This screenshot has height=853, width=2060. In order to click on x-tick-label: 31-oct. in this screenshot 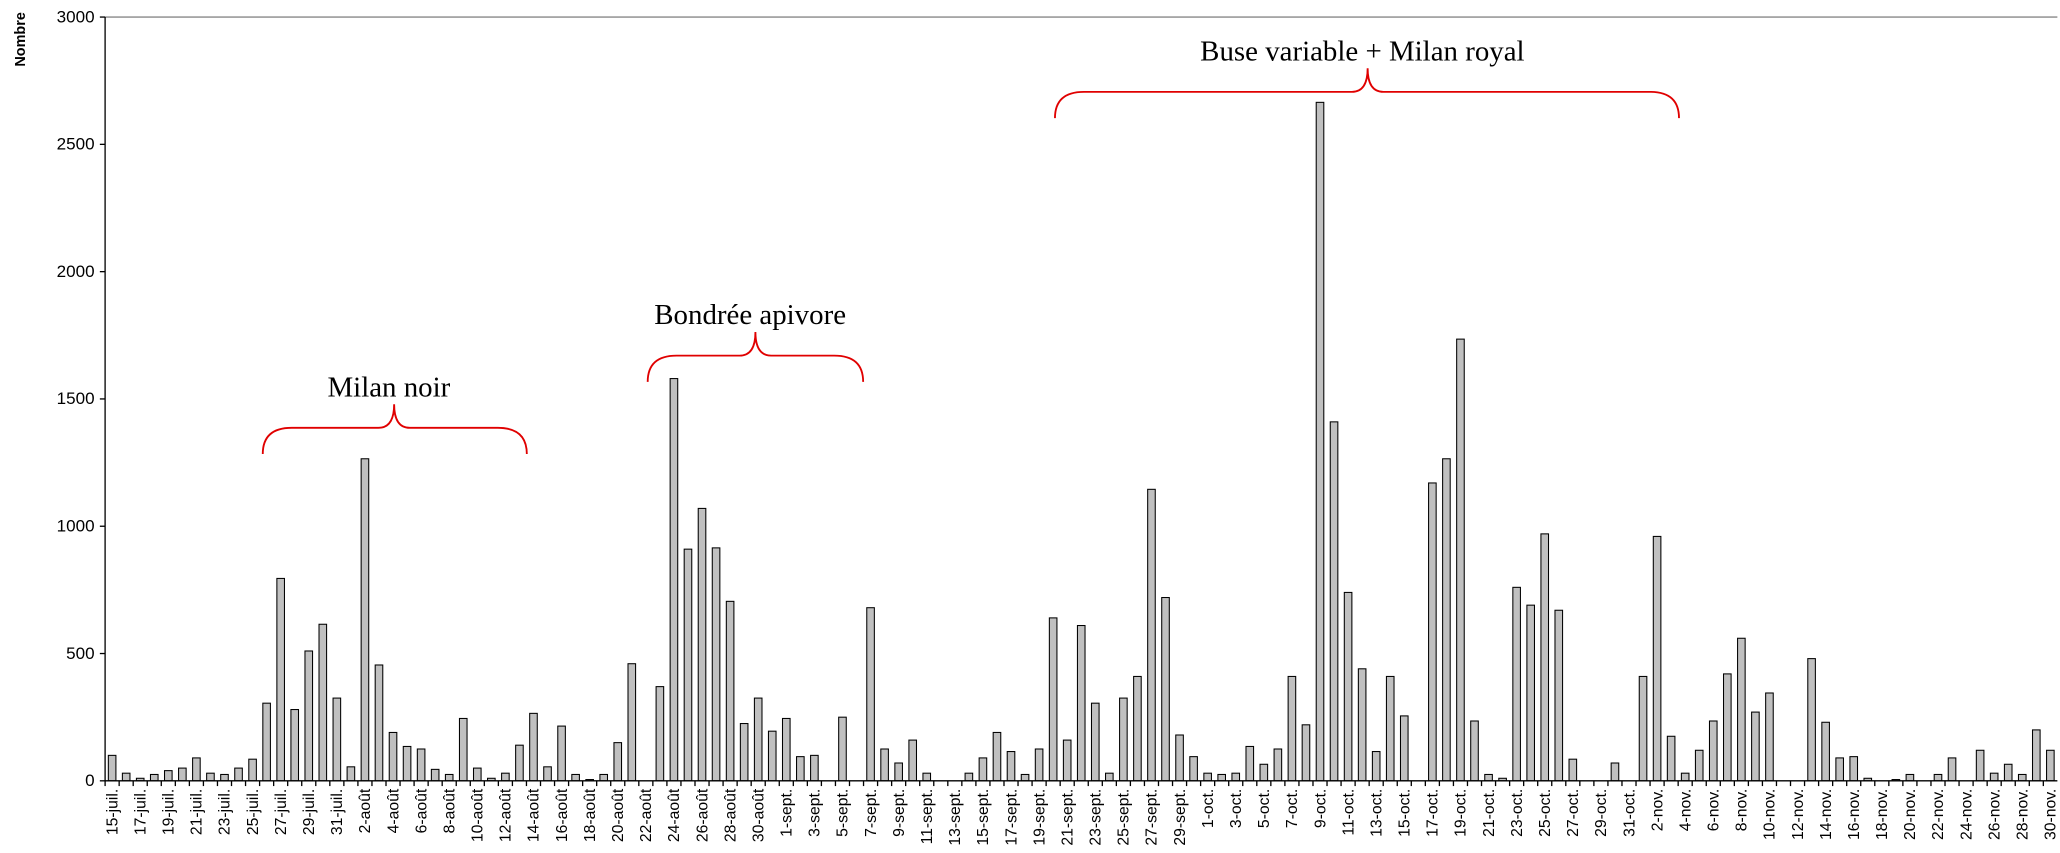, I will do `click(1629, 813)`.